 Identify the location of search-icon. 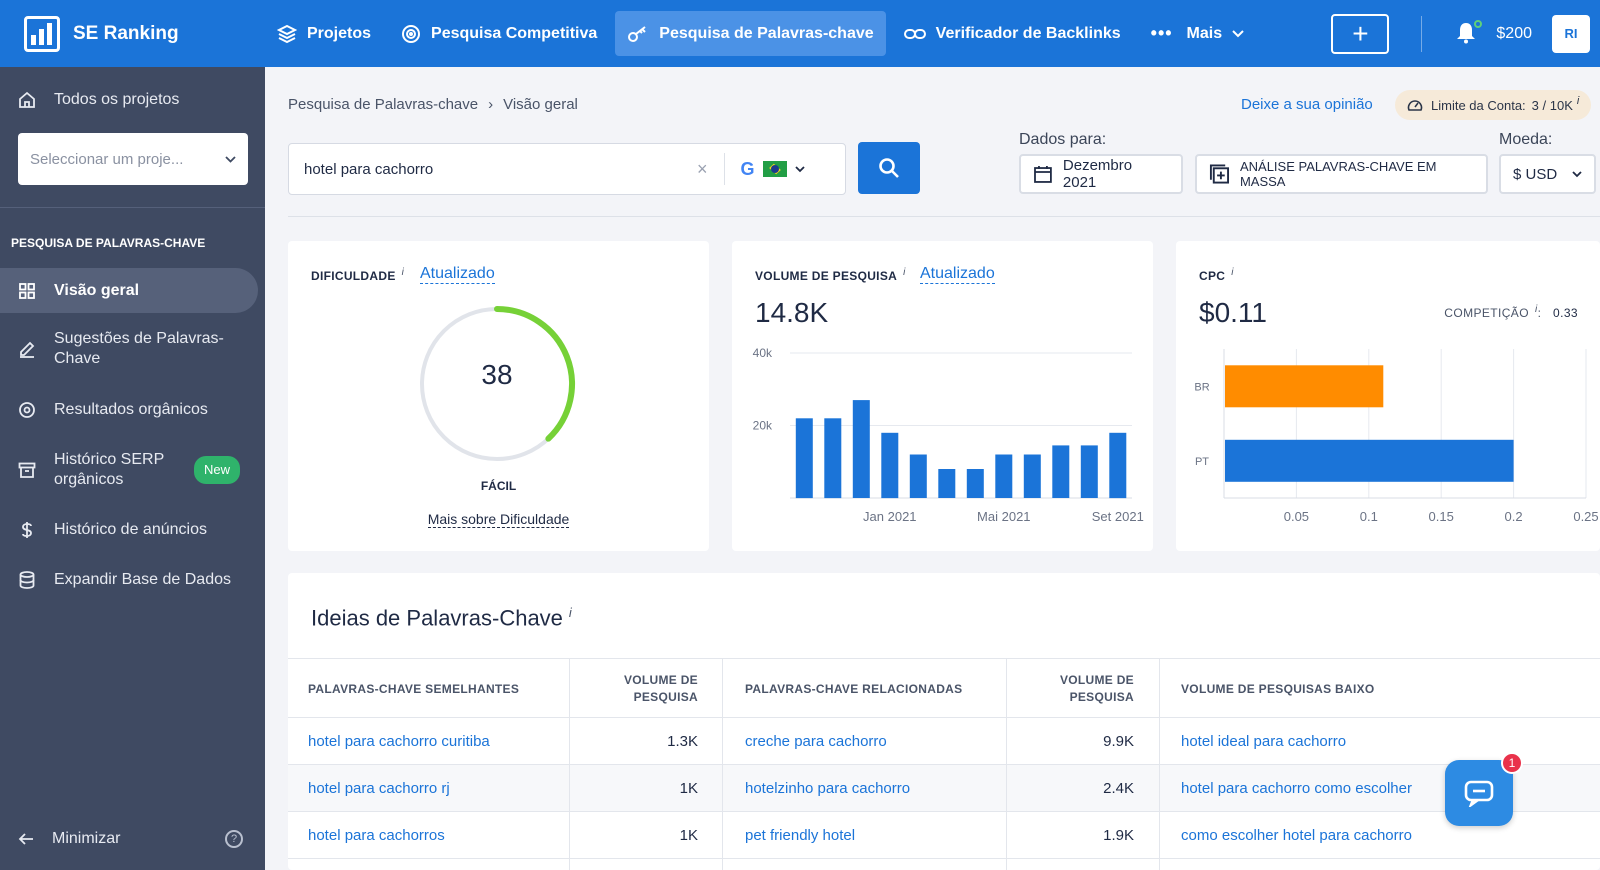
(889, 168).